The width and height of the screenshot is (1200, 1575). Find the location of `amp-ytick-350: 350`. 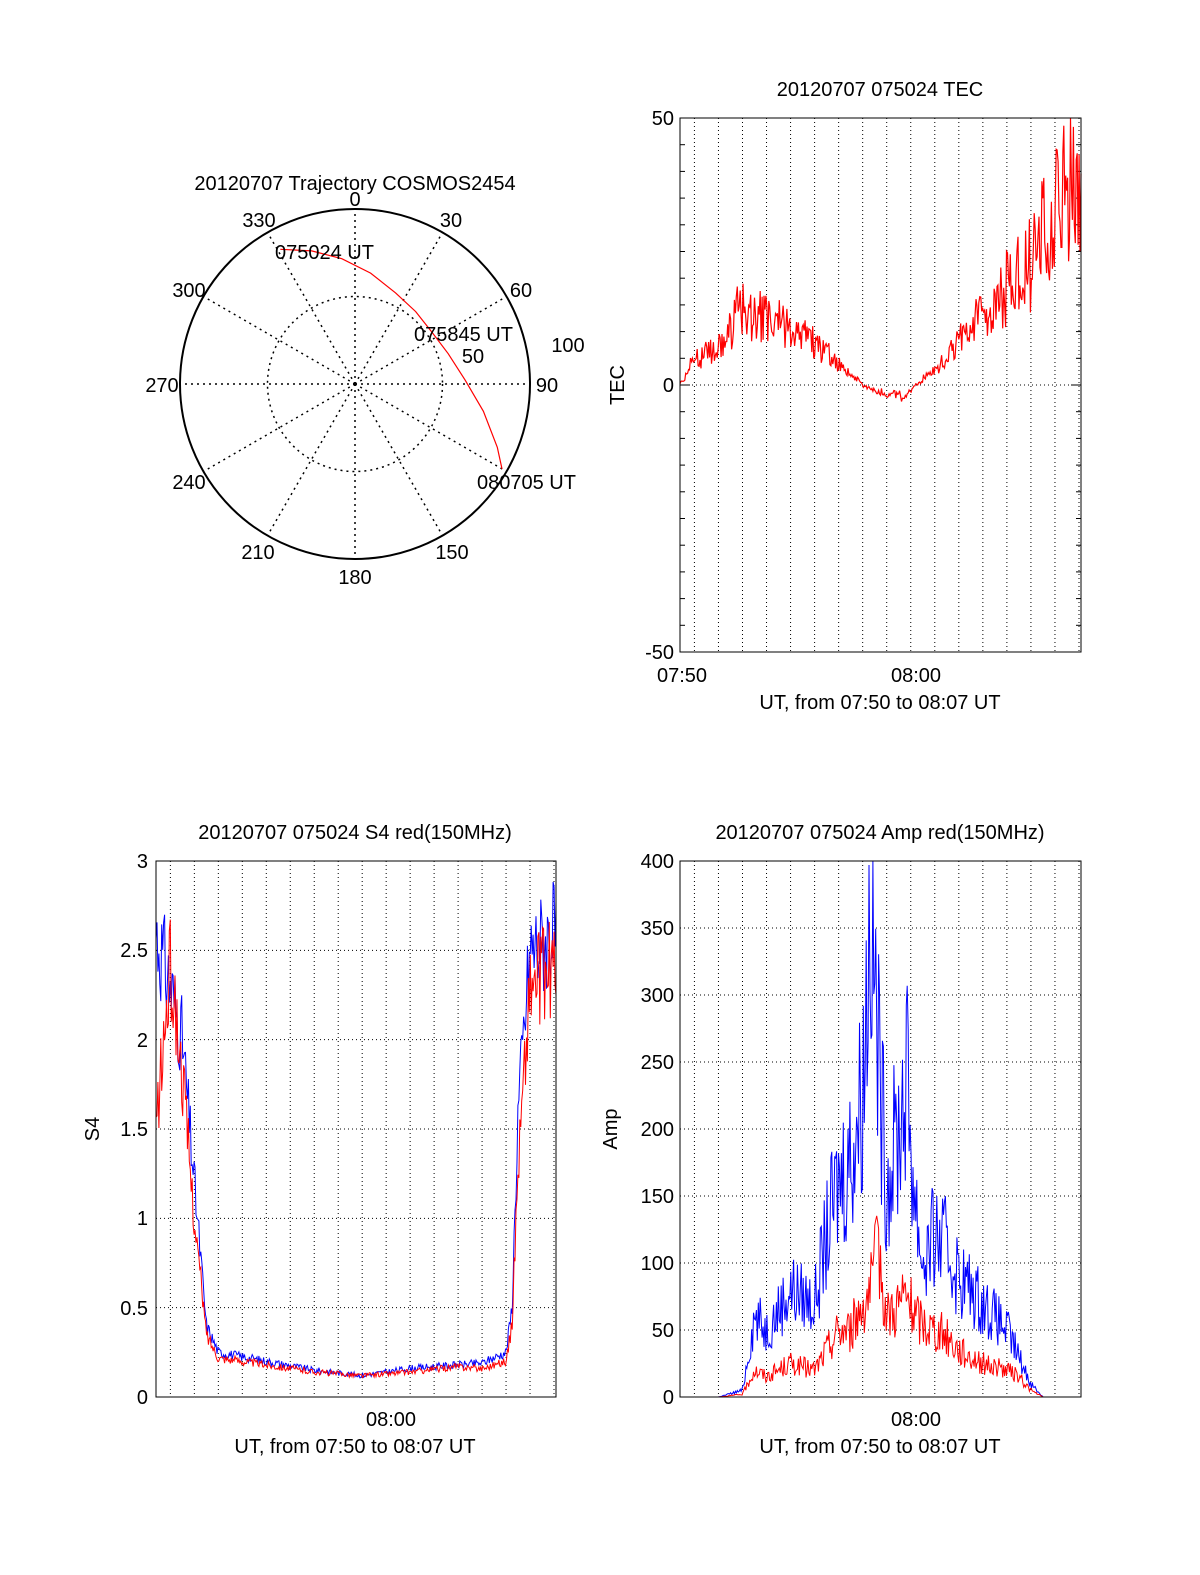

amp-ytick-350: 350 is located at coordinates (657, 929).